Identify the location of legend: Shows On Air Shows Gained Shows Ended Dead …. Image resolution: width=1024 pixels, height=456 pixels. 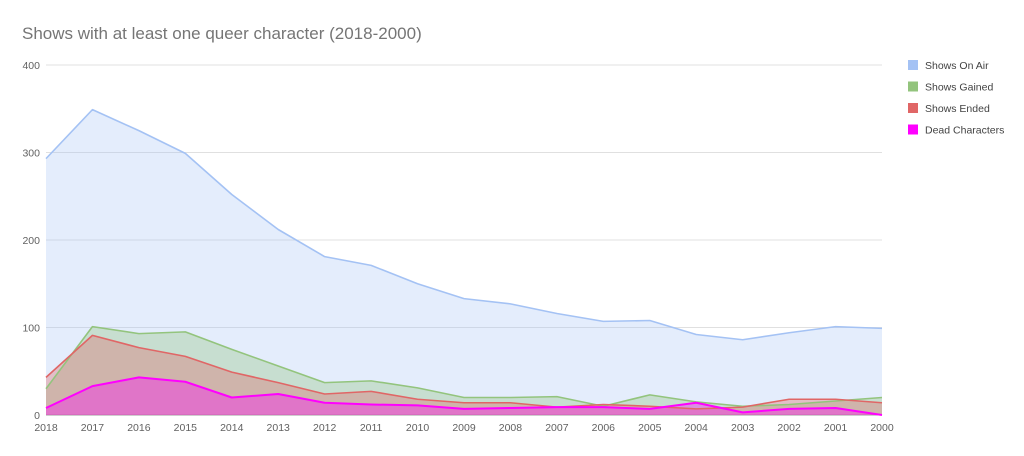
(956, 98).